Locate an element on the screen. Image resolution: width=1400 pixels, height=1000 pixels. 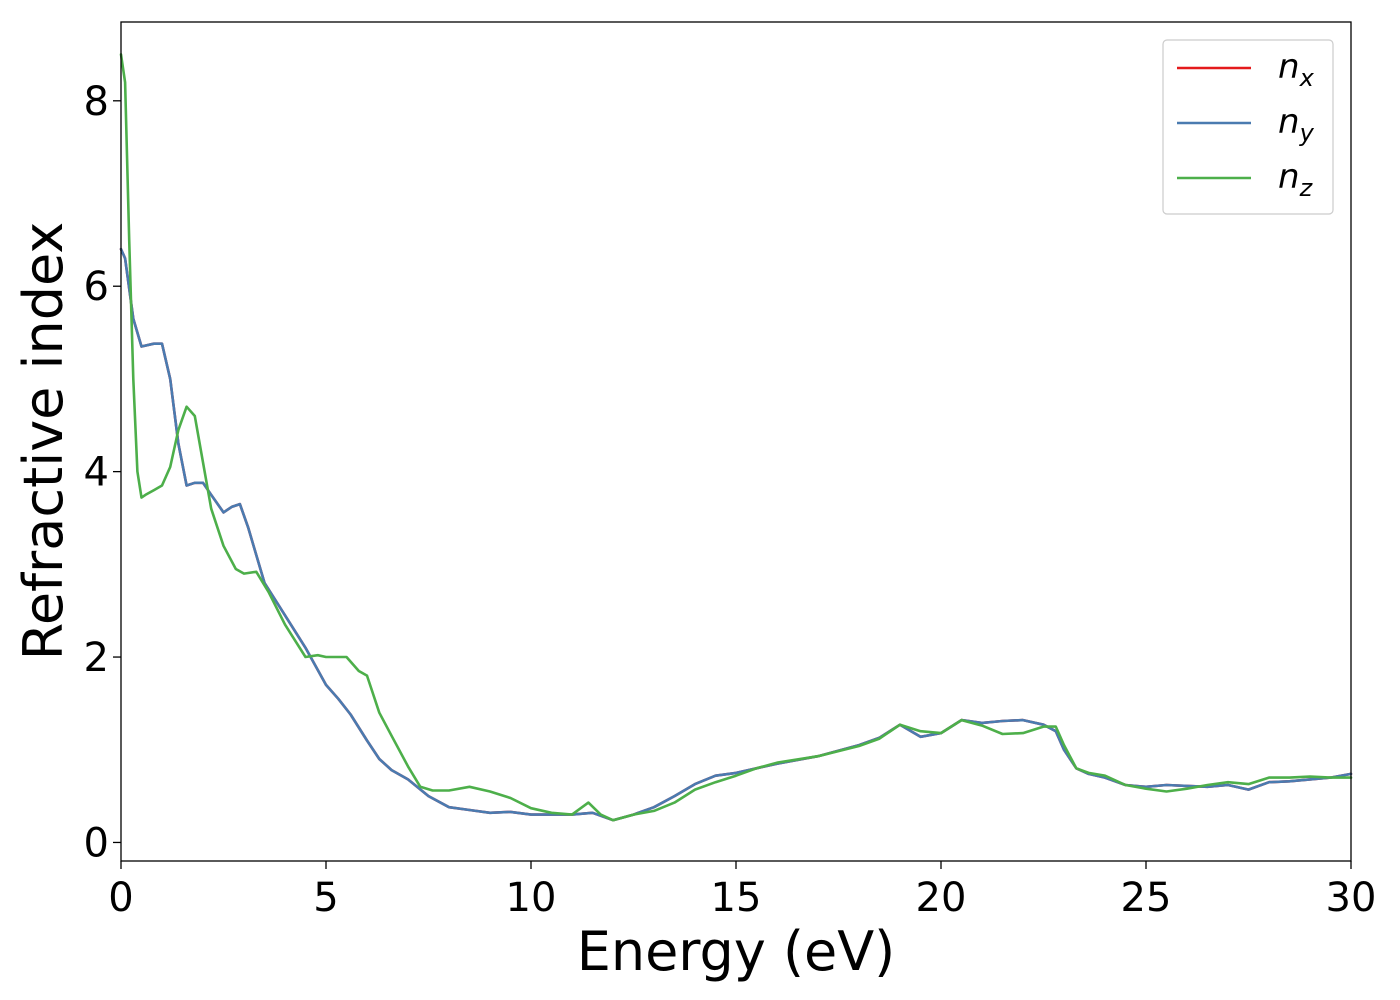
y-tick-label: 8 is located at coordinates (96, 102).